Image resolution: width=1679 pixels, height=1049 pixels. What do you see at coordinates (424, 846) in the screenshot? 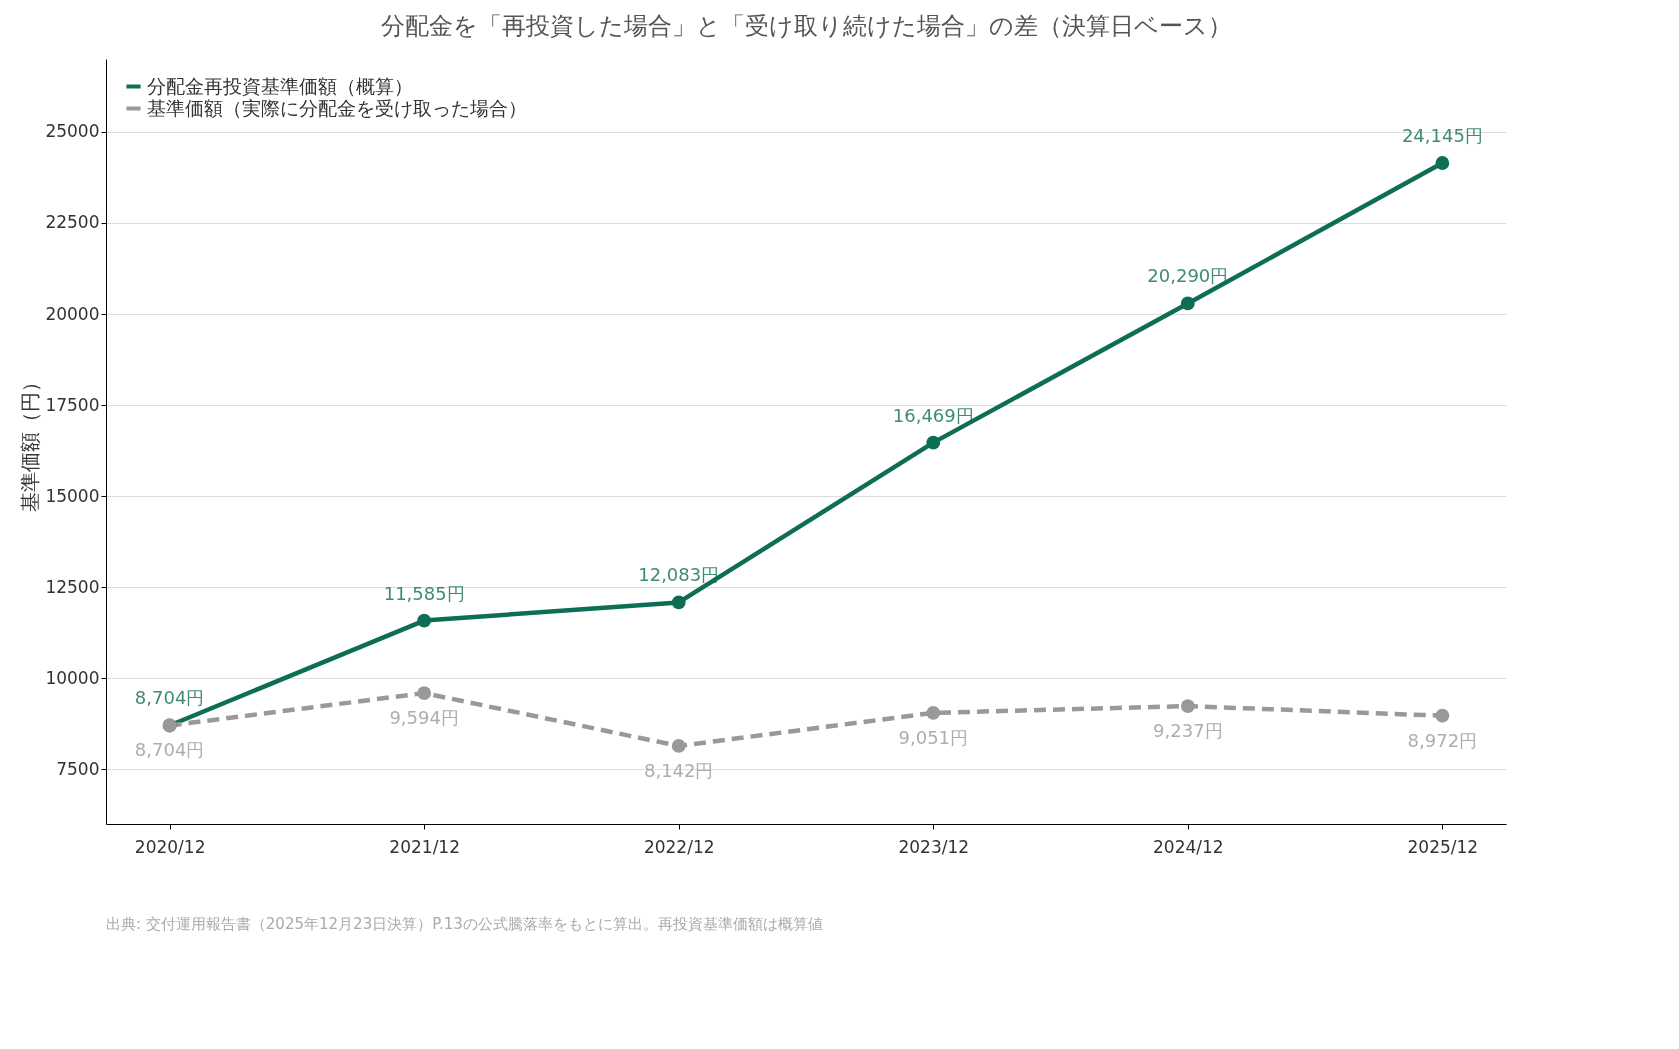
I see `x-tick-label: 2021/12` at bounding box center [424, 846].